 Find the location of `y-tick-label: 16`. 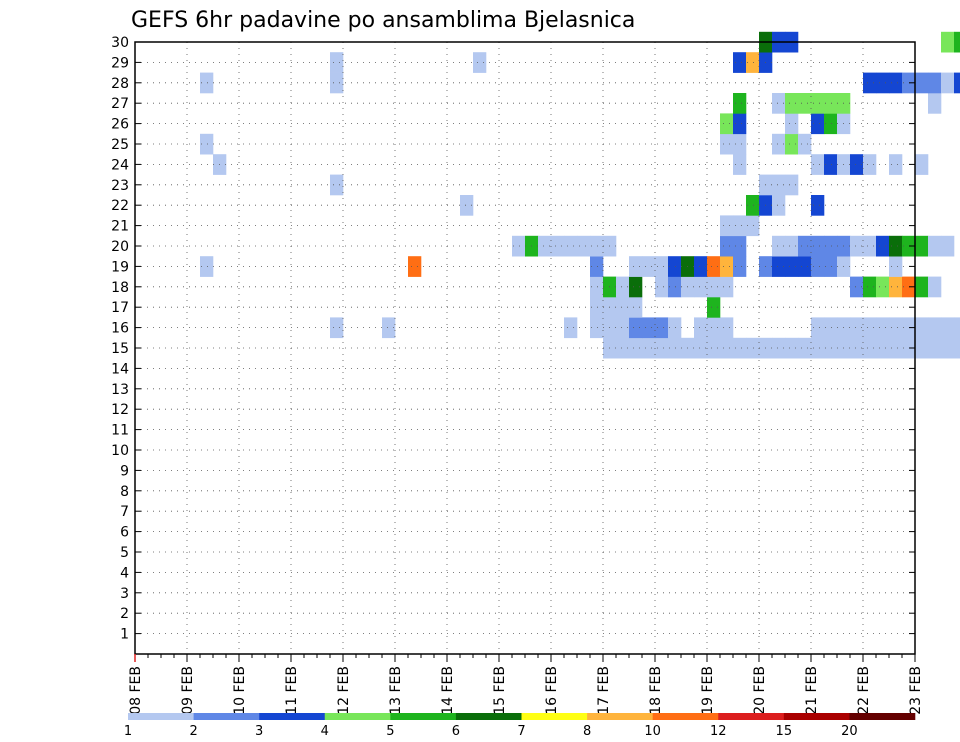

y-tick-label: 16 is located at coordinates (120, 329).